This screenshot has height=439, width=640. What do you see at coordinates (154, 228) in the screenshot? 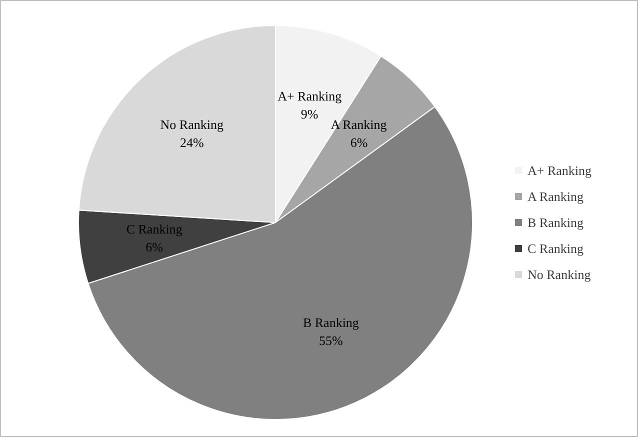
I see `slice-label: C Ranking` at bounding box center [154, 228].